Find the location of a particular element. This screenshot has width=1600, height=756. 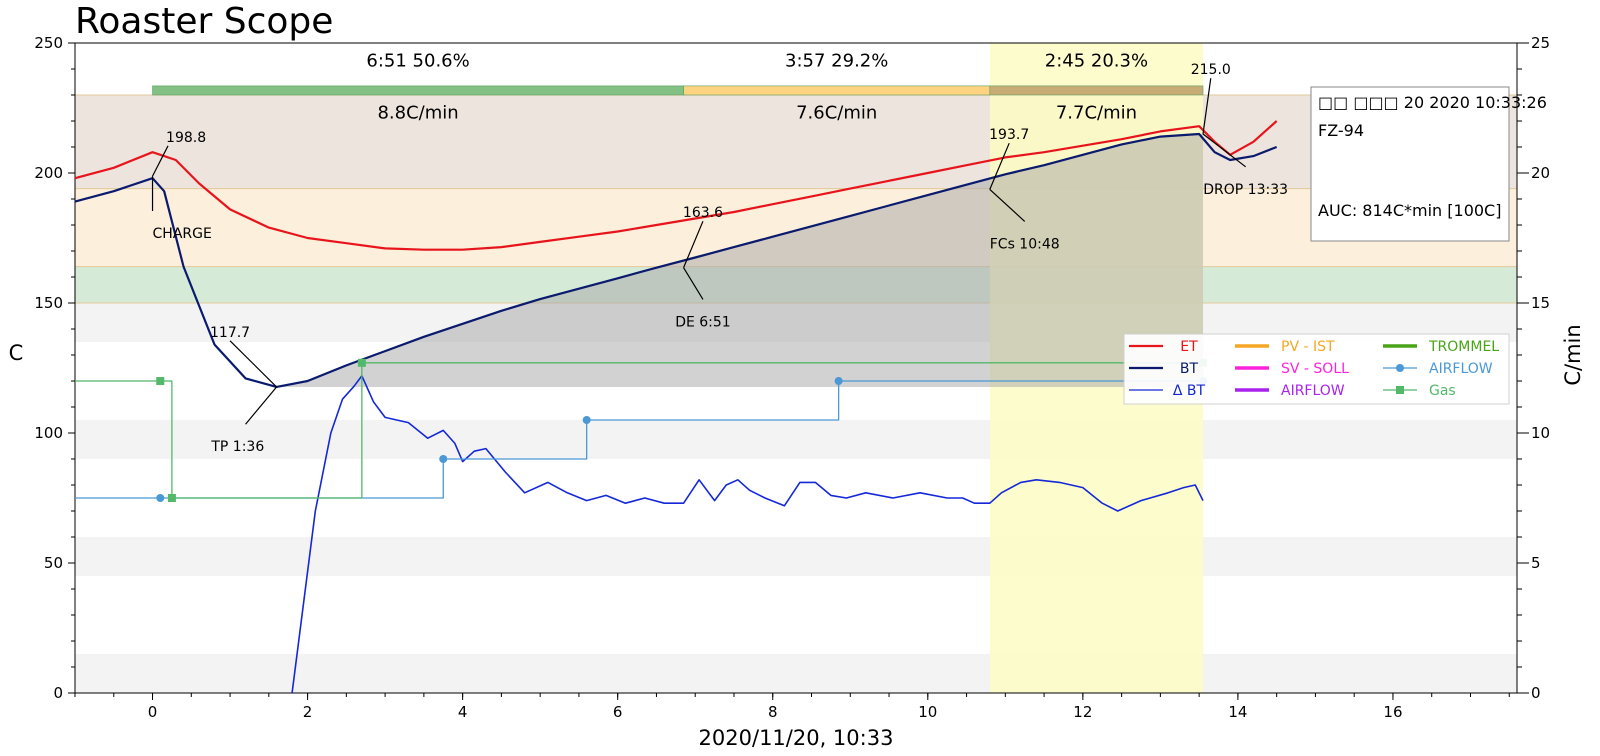

info-roast-name: FZ-94 is located at coordinates (1341, 130).